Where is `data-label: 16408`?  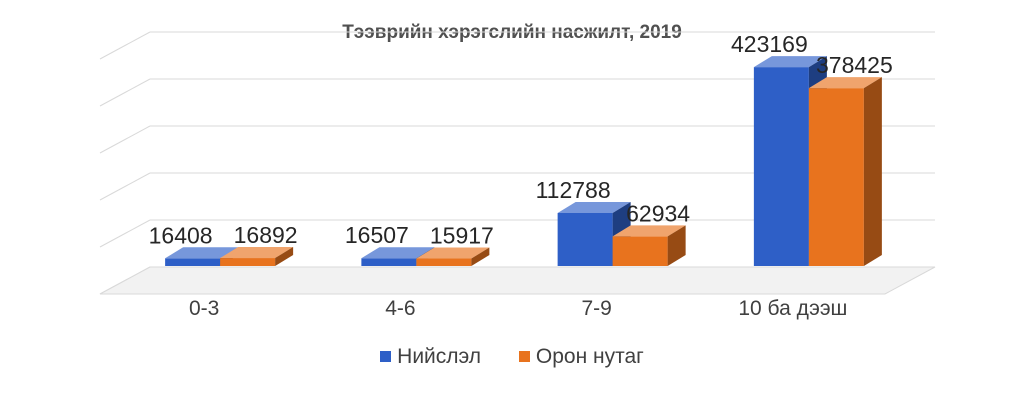
data-label: 16408 is located at coordinates (181, 235).